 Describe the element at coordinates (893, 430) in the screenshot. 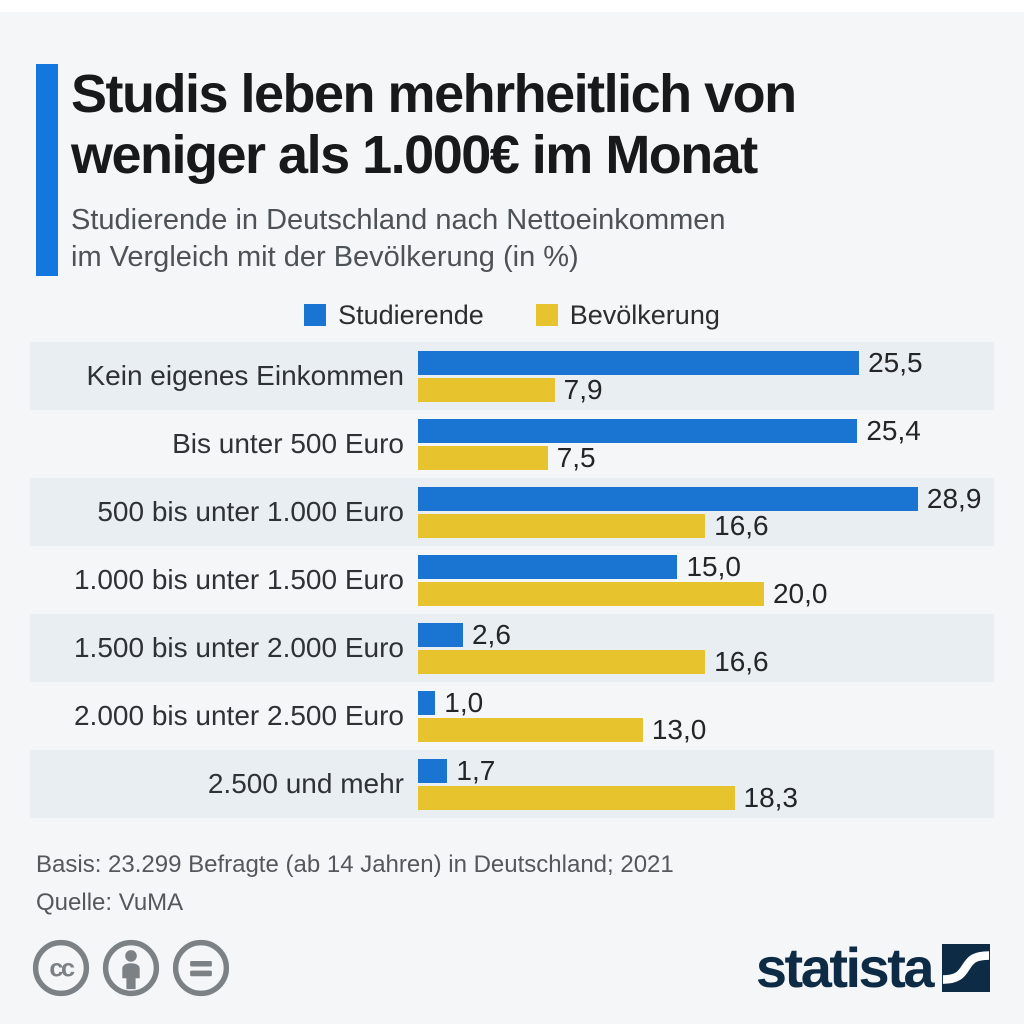

I see `bar-value: 25,4` at that location.